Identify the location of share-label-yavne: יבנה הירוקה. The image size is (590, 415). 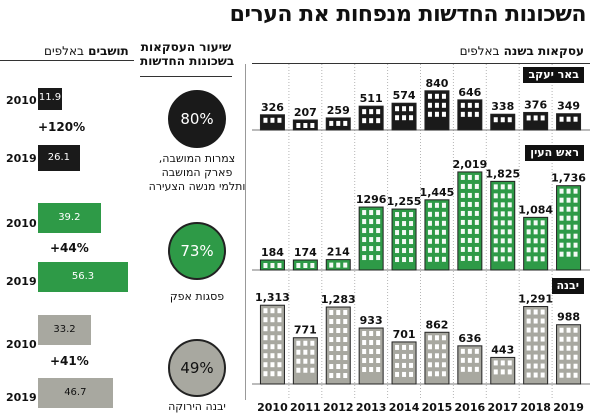
(197, 406).